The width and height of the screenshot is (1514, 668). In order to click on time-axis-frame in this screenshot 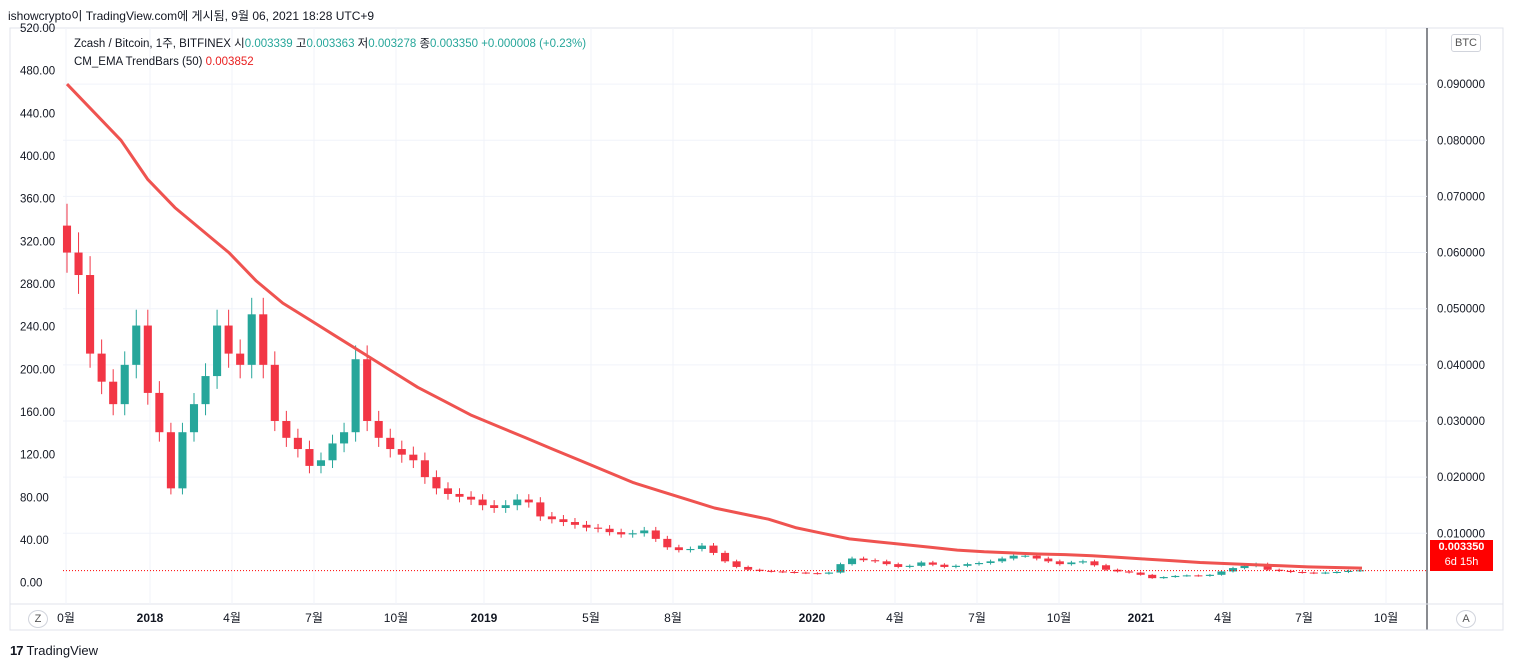, I will do `click(756, 617)`.